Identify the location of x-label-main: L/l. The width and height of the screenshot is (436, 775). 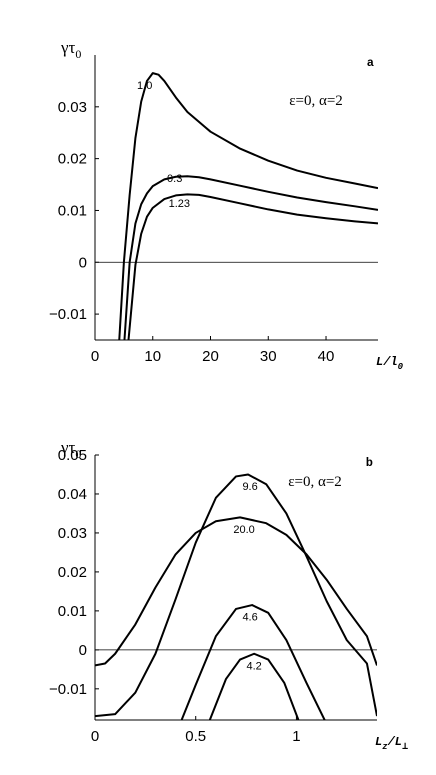
(387, 362).